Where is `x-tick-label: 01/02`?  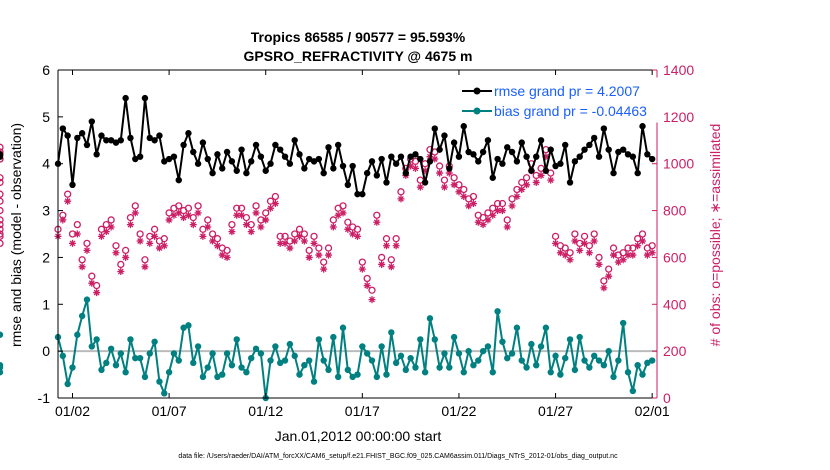 x-tick-label: 01/02 is located at coordinates (72, 411).